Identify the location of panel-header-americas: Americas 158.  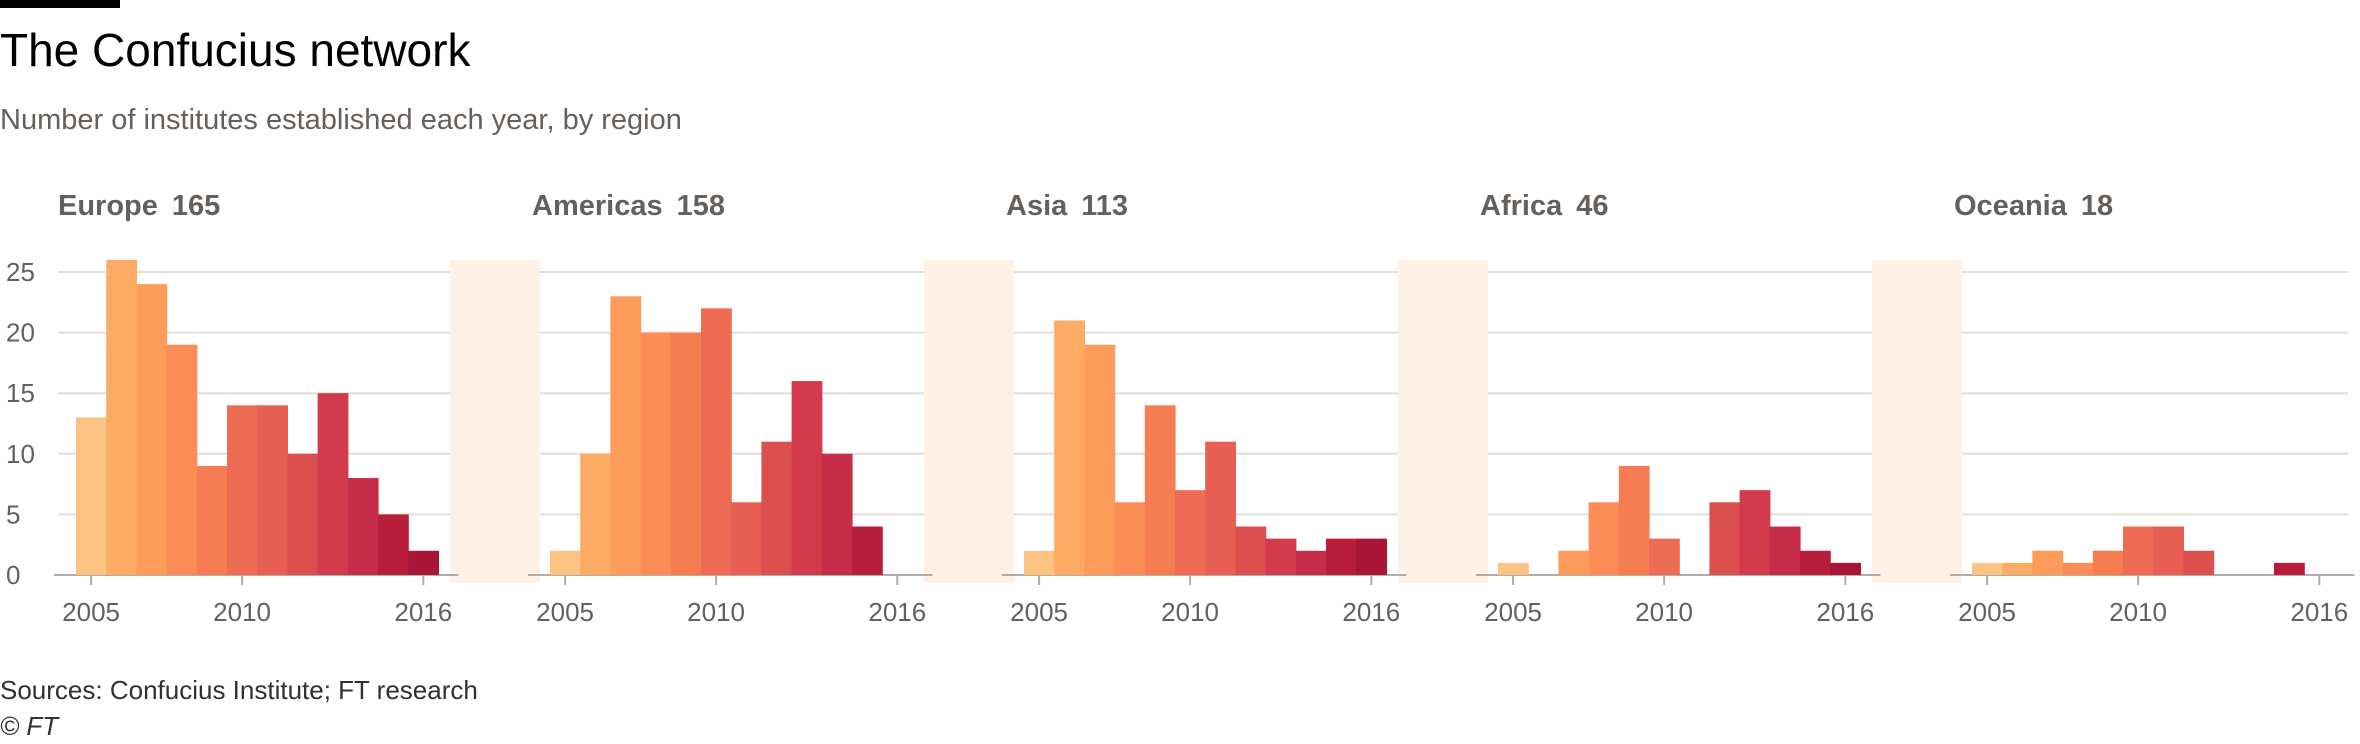
(628, 206).